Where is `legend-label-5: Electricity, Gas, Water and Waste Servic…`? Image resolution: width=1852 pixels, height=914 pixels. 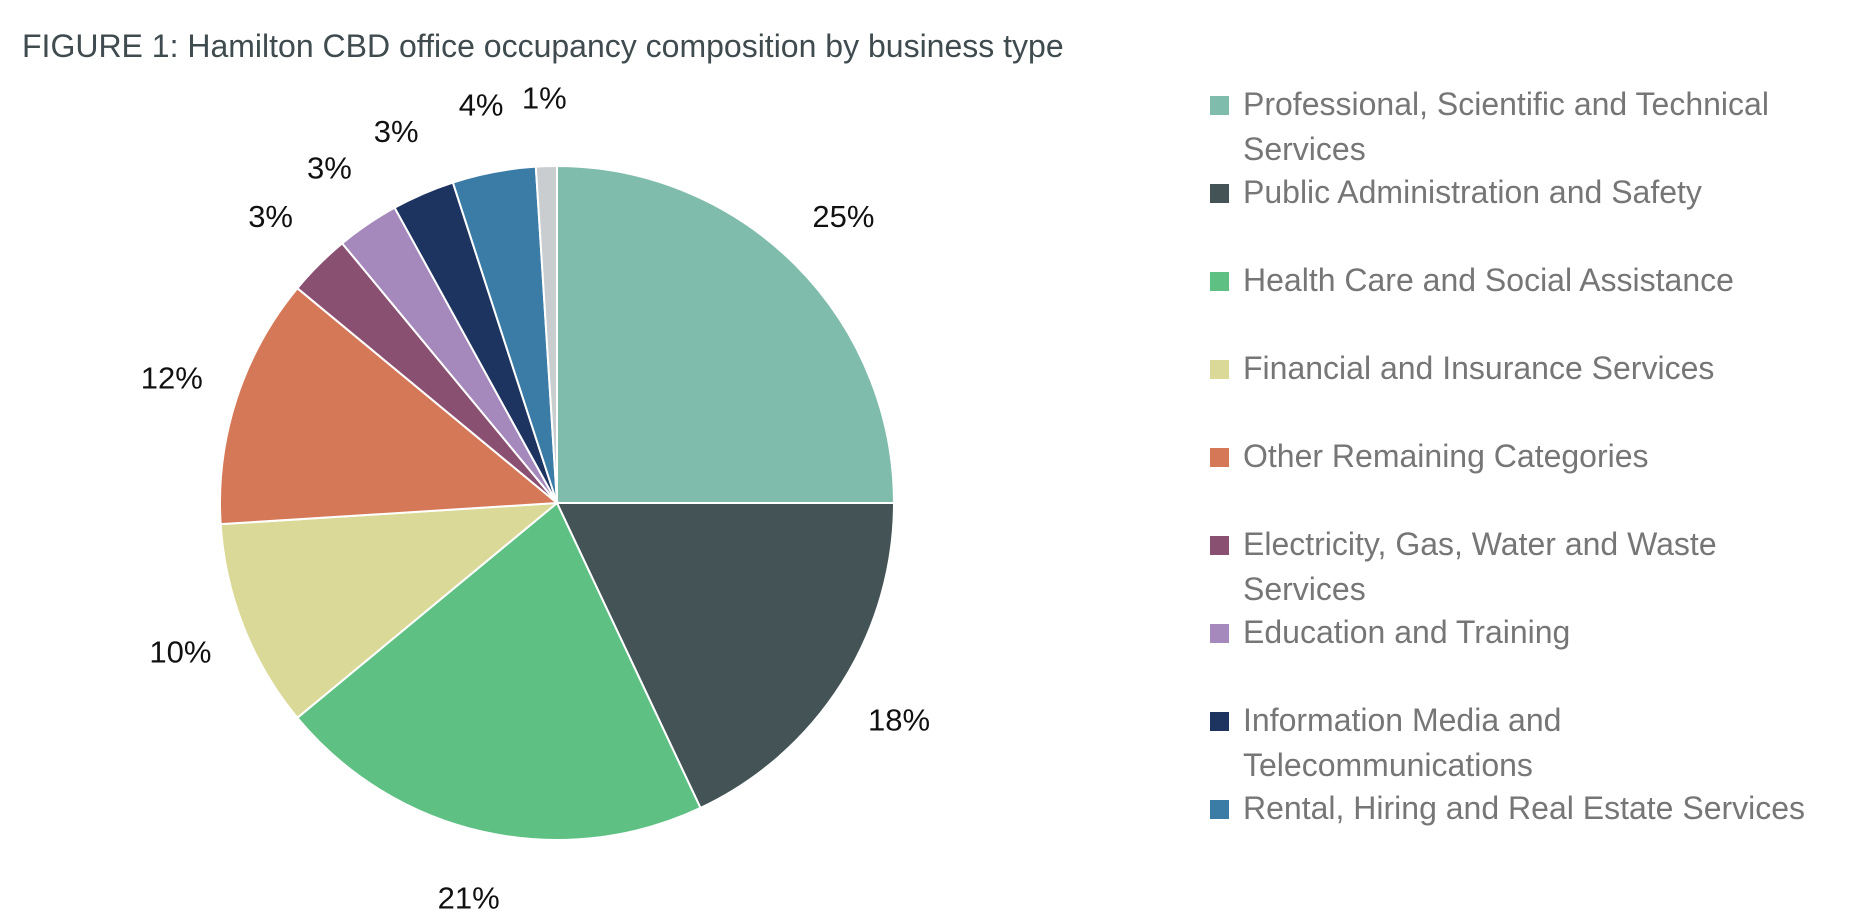
legend-label-5: Electricity, Gas, Water and Waste Servic… is located at coordinates (1480, 566).